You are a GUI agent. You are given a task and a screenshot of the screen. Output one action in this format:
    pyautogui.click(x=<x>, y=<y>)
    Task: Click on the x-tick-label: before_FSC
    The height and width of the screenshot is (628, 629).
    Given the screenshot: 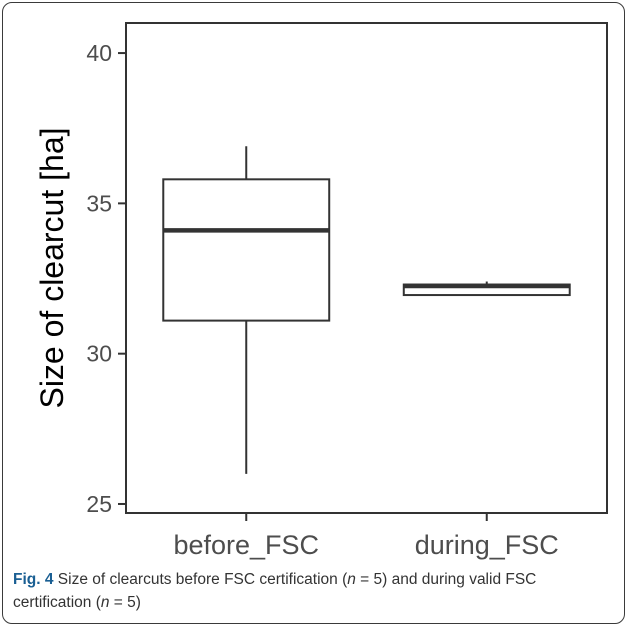 What is the action you would take?
    pyautogui.click(x=246, y=545)
    